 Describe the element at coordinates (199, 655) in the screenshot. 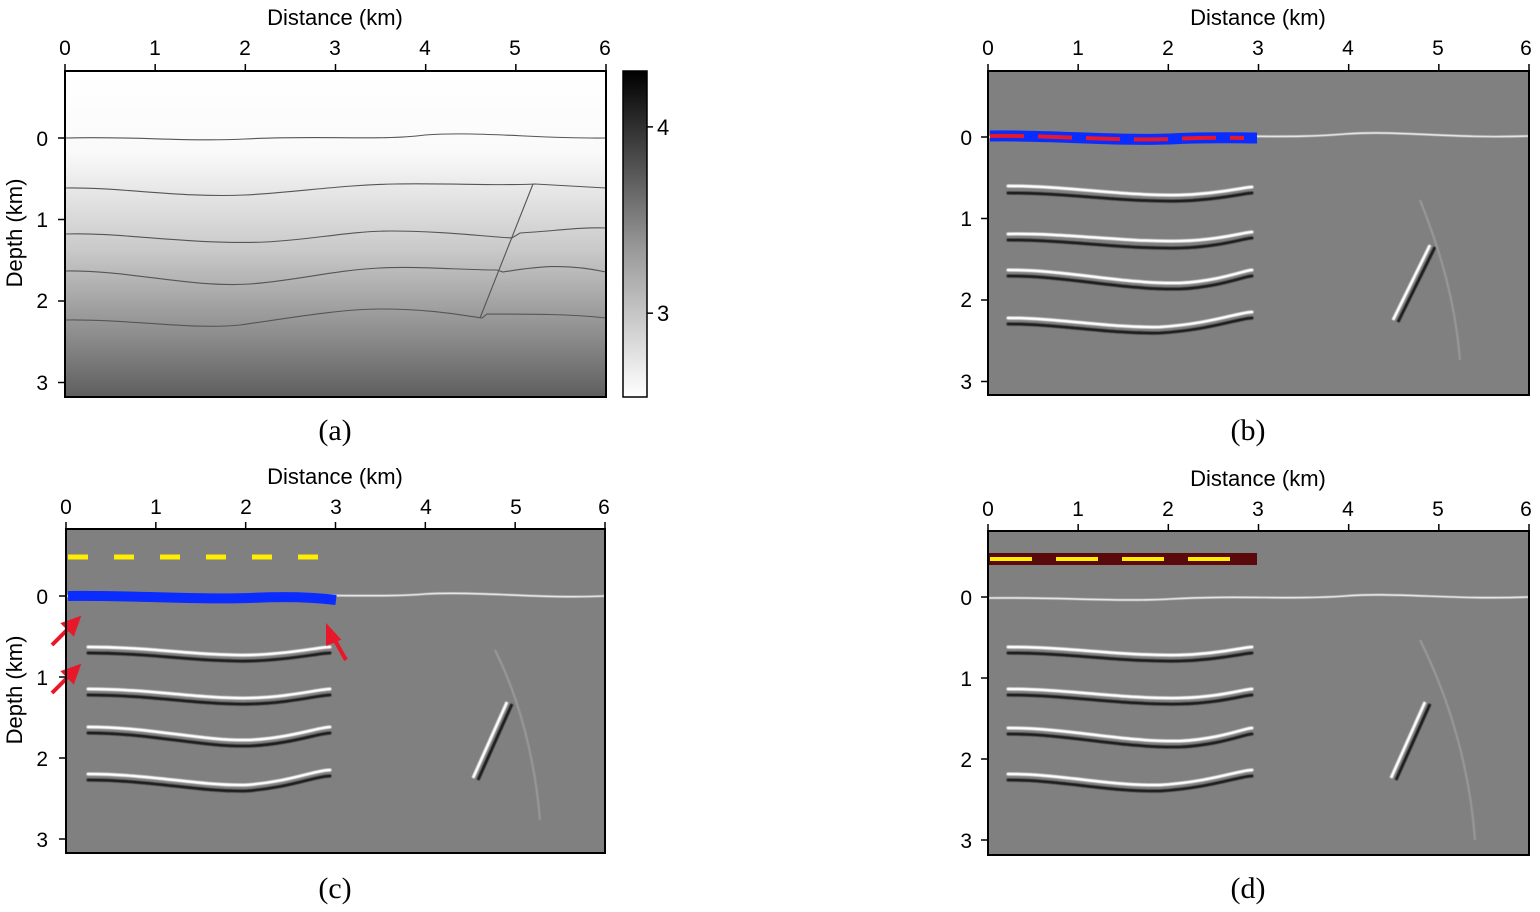

I see `arrows` at that location.